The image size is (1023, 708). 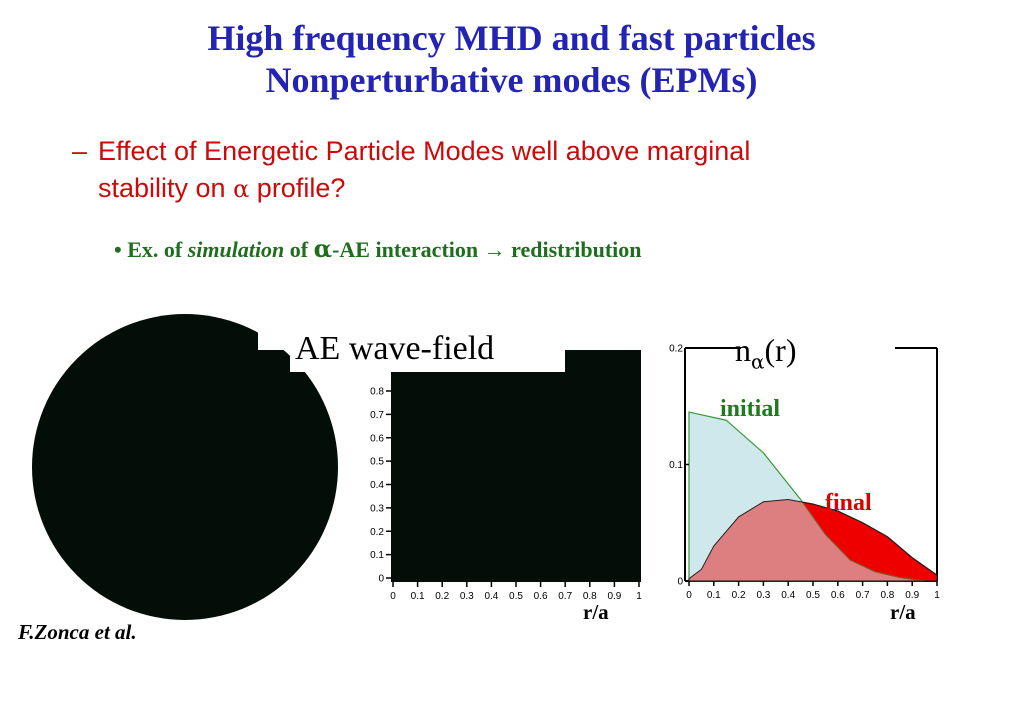 What do you see at coordinates (848, 503) in the screenshot?
I see `final-label: final` at bounding box center [848, 503].